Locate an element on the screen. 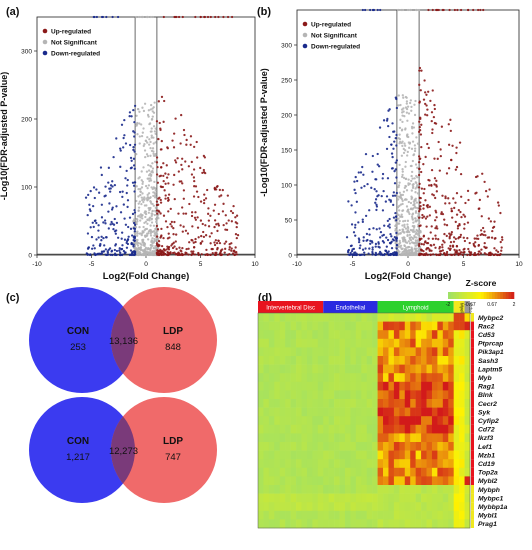  x-tick-label: -10 is located at coordinates (37, 264).